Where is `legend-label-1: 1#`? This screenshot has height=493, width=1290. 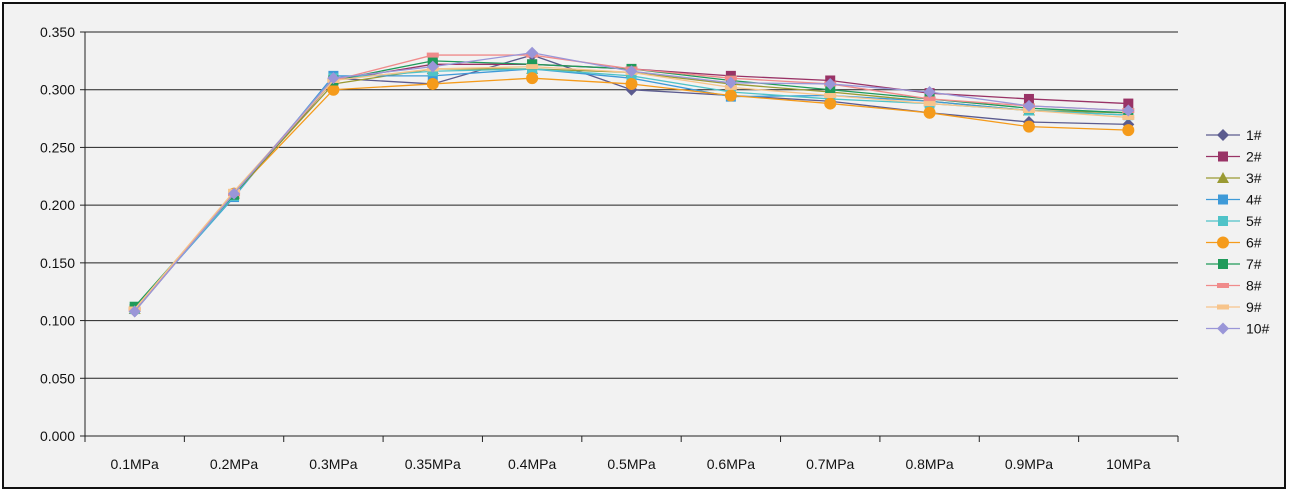
legend-label-1: 1# is located at coordinates (1254, 135).